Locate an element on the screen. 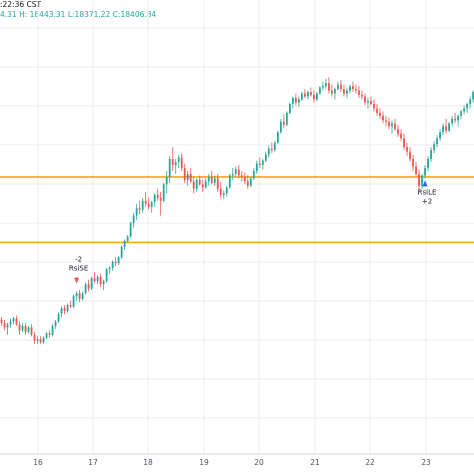 The width and height of the screenshot is (474, 474). signal-label-bottom: RsiSE is located at coordinates (78, 269).